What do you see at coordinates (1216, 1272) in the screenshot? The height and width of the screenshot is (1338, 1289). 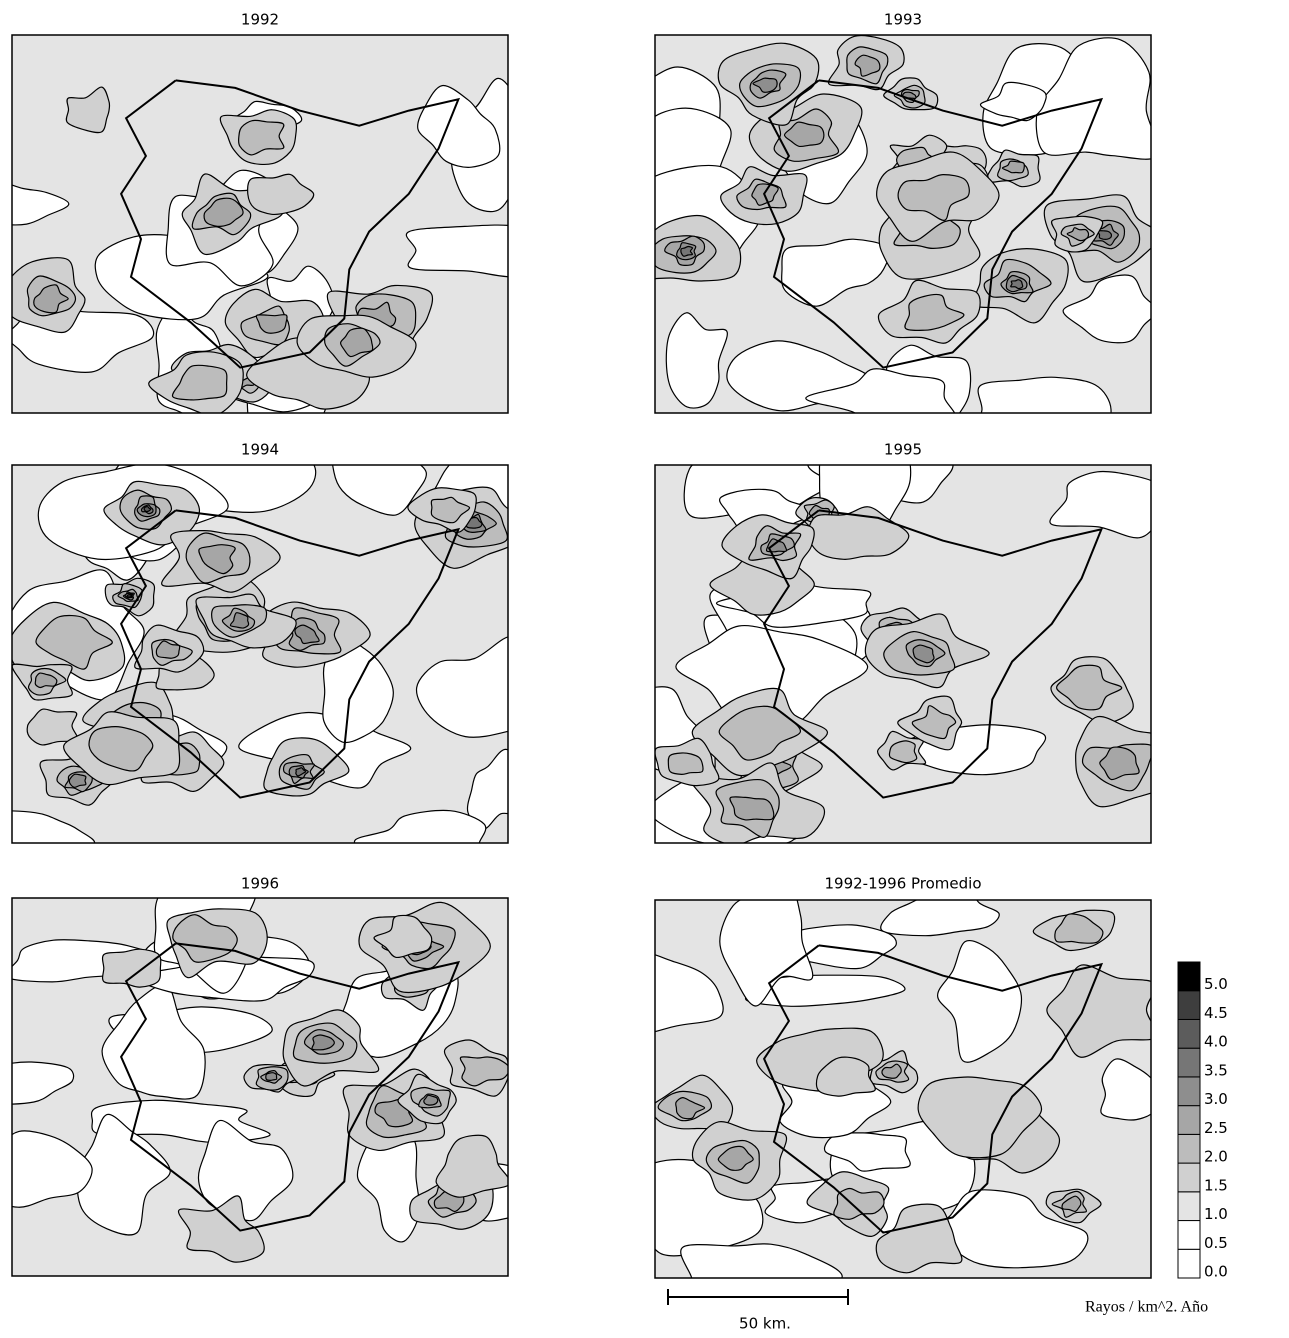 I see `legend-label: 0.0` at bounding box center [1216, 1272].